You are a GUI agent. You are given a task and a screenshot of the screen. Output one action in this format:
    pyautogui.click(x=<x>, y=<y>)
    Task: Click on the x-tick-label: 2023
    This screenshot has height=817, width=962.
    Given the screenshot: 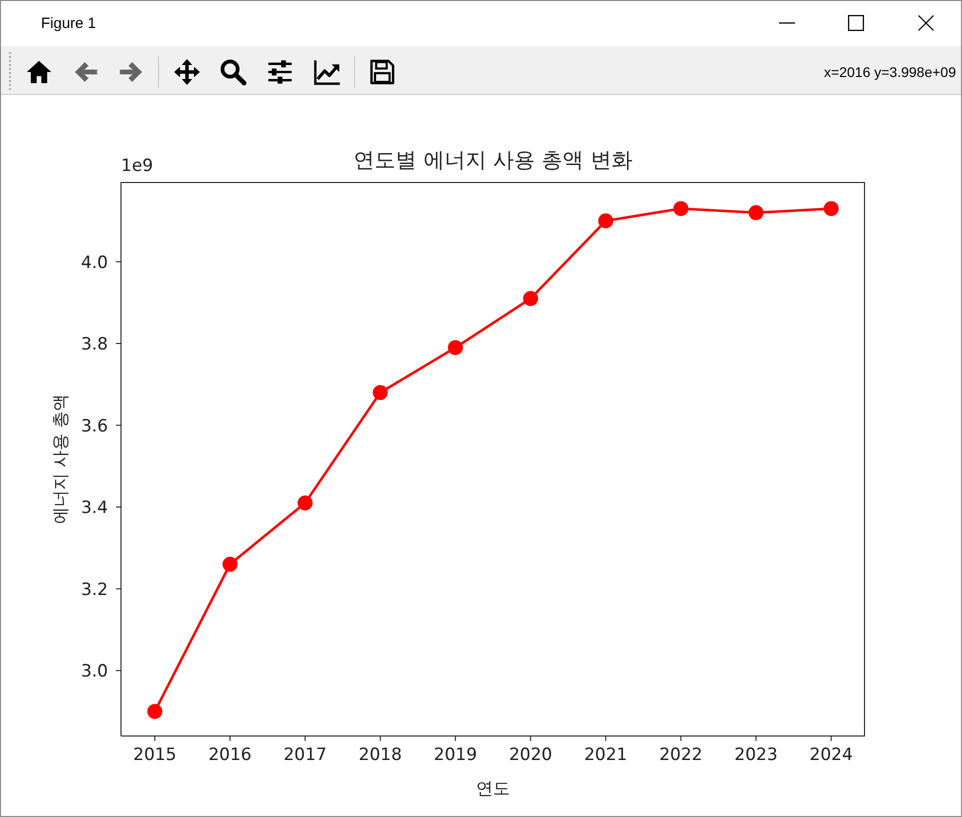 What is the action you would take?
    pyautogui.click(x=756, y=755)
    